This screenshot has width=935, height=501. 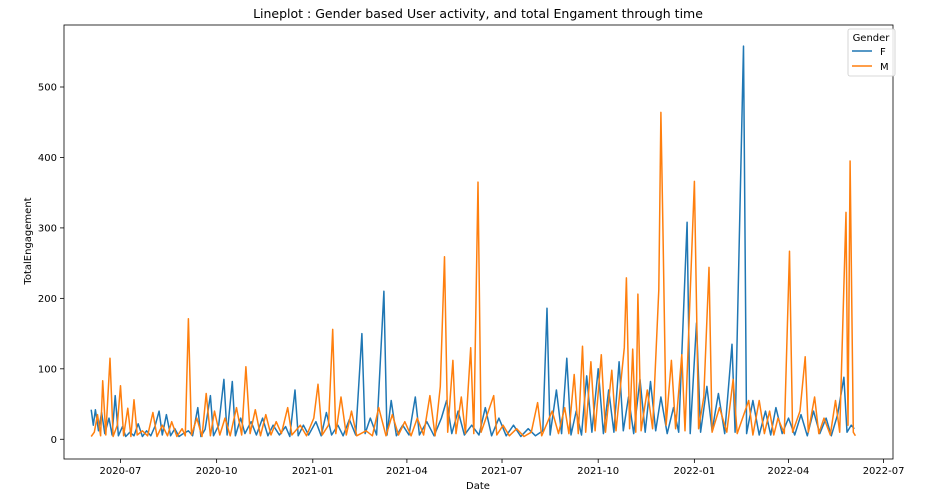 What do you see at coordinates (694, 471) in the screenshot?
I see `x-tick-label: 2022-01` at bounding box center [694, 471].